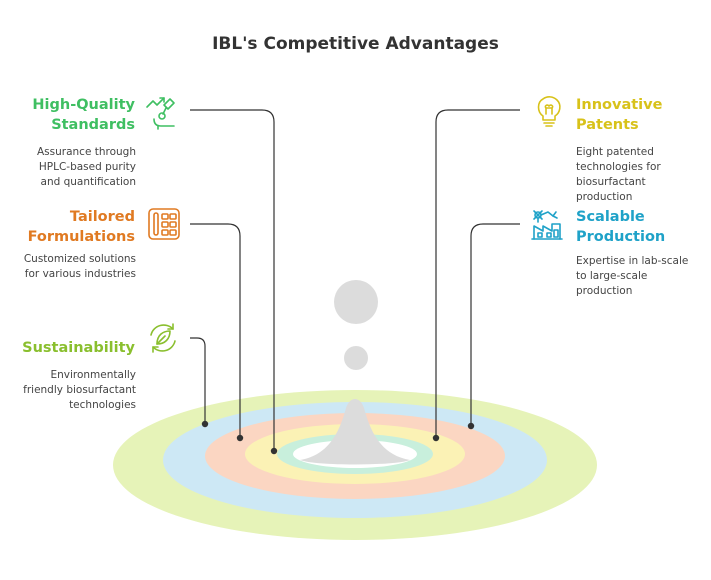 The image size is (711, 580). Describe the element at coordinates (215, 330) in the screenshot. I see `connector-formulations` at that location.